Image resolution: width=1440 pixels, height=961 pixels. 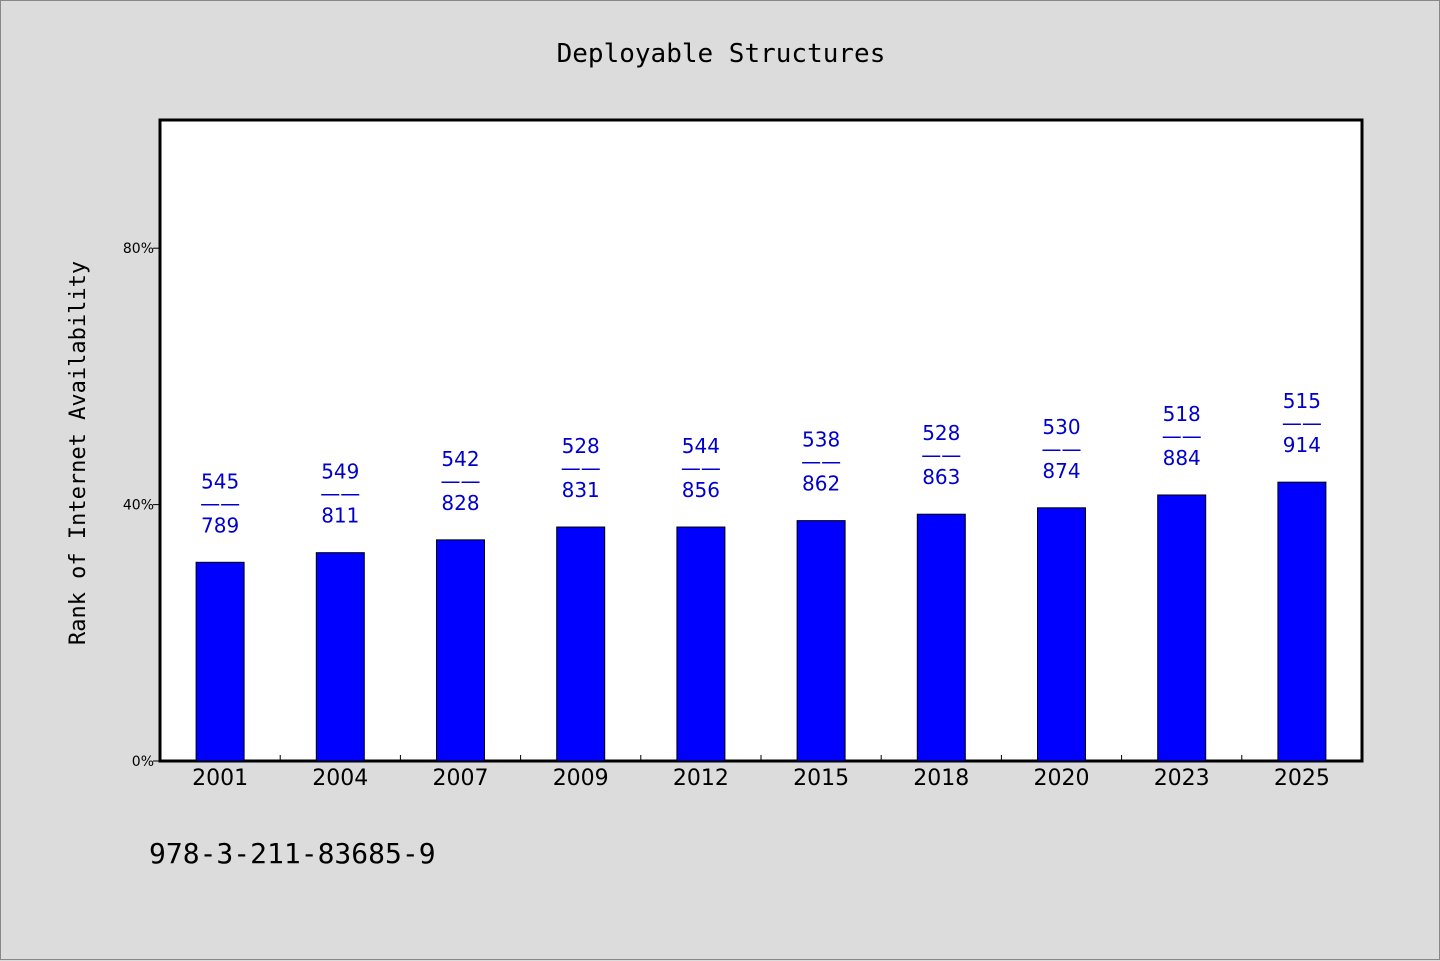 I want to click on footnote-isbn: 978-3-211-83685-9, so click(x=292, y=853).